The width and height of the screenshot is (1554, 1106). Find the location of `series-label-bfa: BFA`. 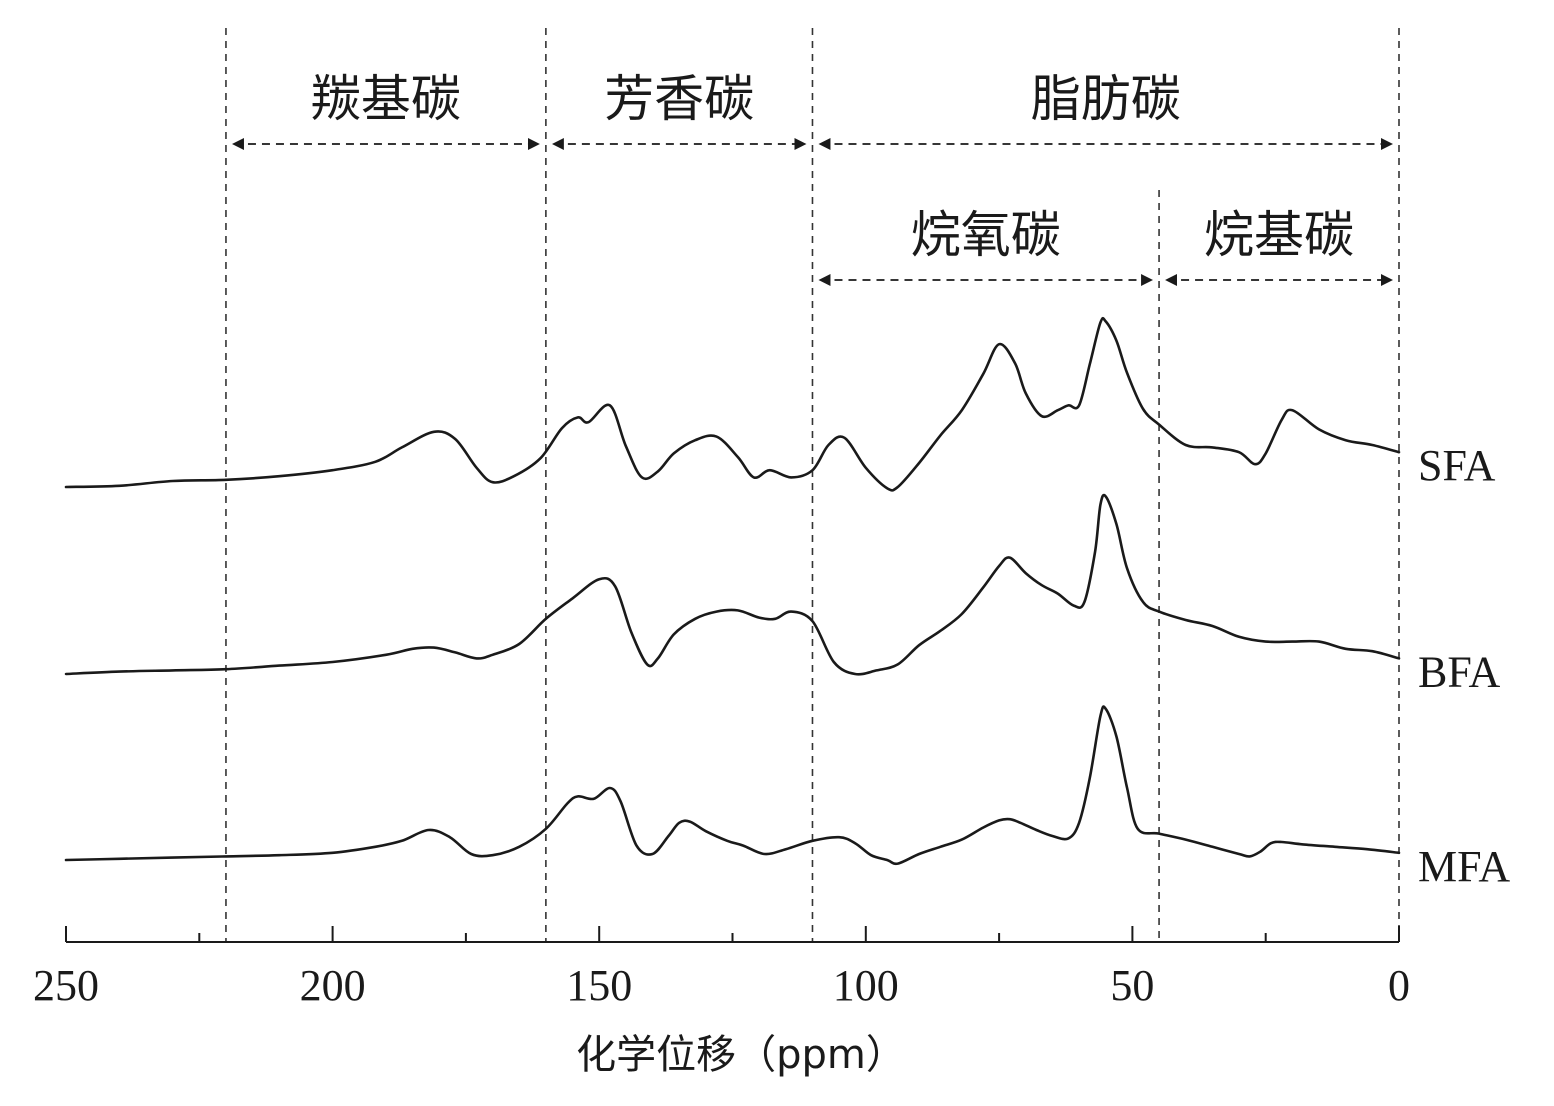

series-label-bfa: BFA is located at coordinates (1459, 671).